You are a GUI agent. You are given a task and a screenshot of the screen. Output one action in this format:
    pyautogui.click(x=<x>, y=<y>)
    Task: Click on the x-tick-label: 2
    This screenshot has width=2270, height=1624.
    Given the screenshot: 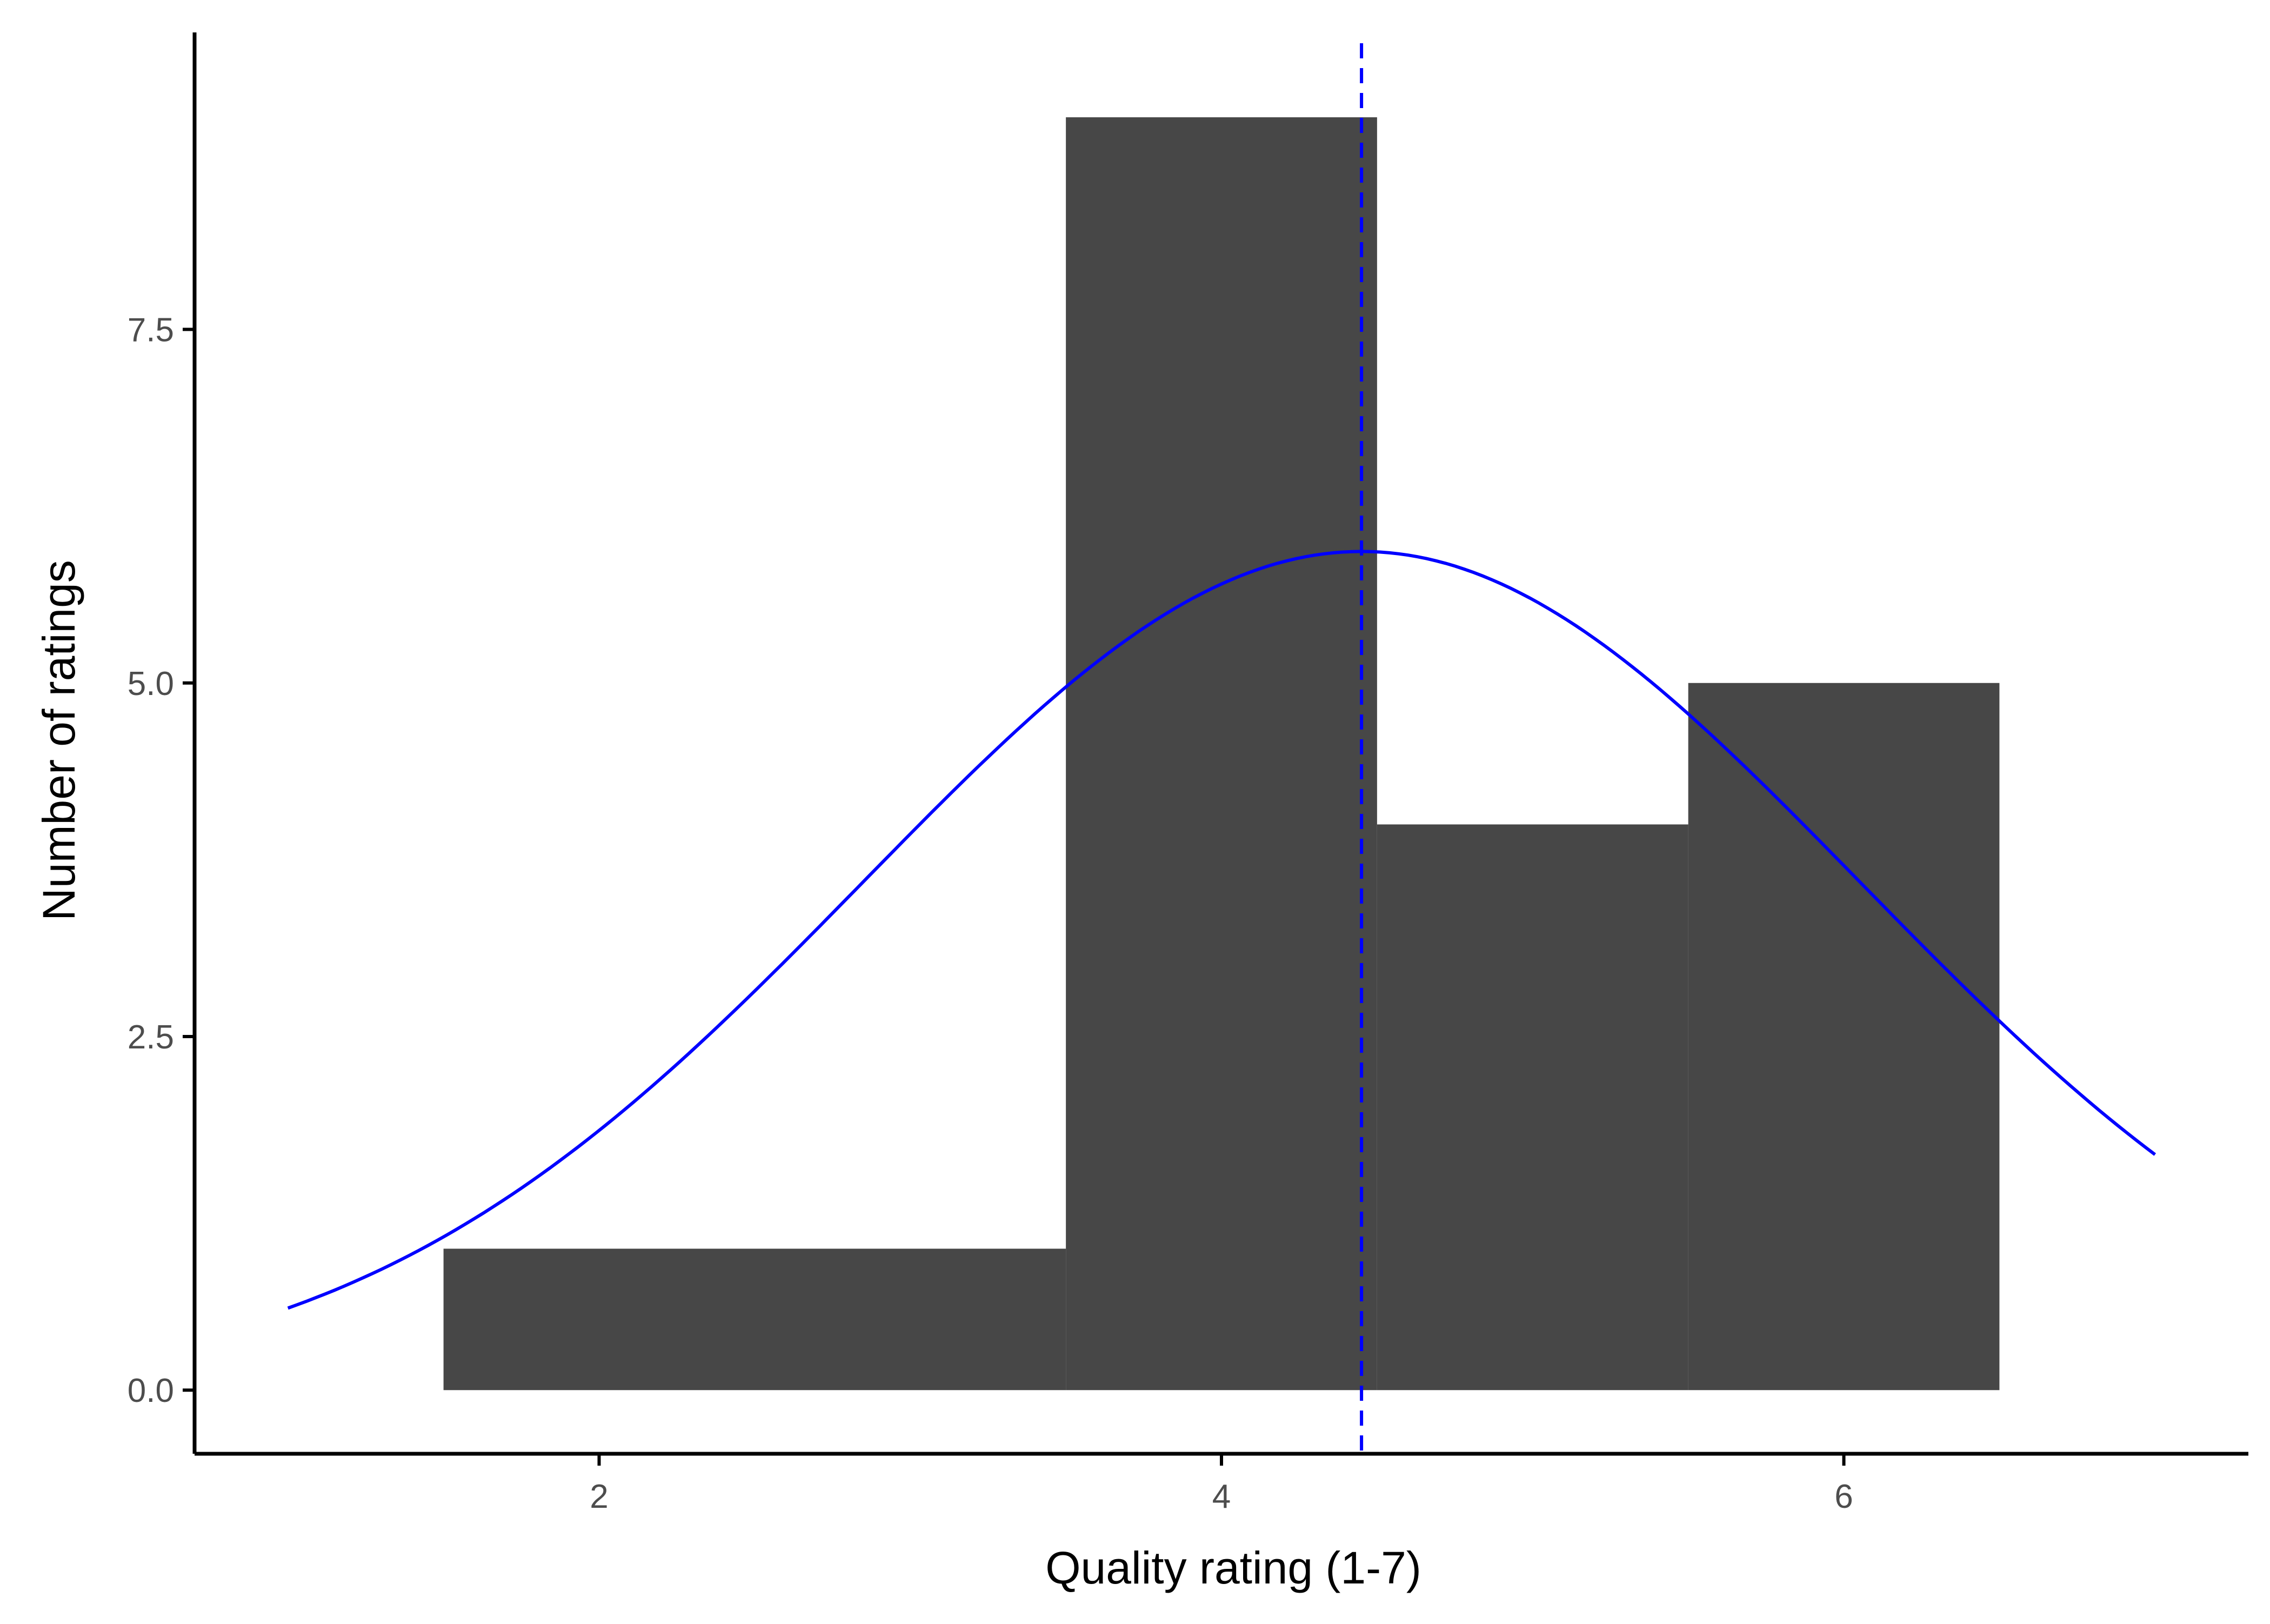 What is the action you would take?
    pyautogui.click(x=599, y=1496)
    